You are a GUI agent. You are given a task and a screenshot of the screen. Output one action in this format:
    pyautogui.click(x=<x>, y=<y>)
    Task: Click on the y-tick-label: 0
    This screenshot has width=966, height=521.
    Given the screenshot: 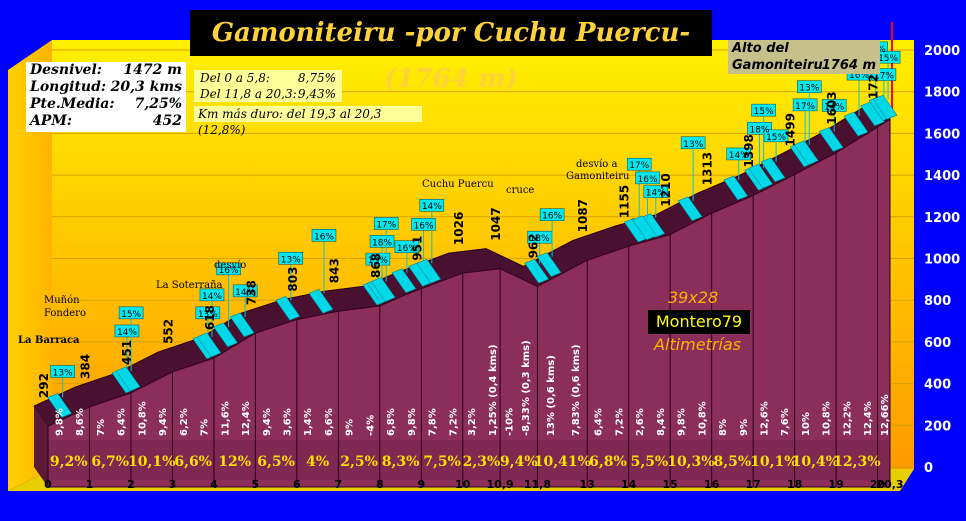 What is the action you would take?
    pyautogui.click(x=928, y=468)
    